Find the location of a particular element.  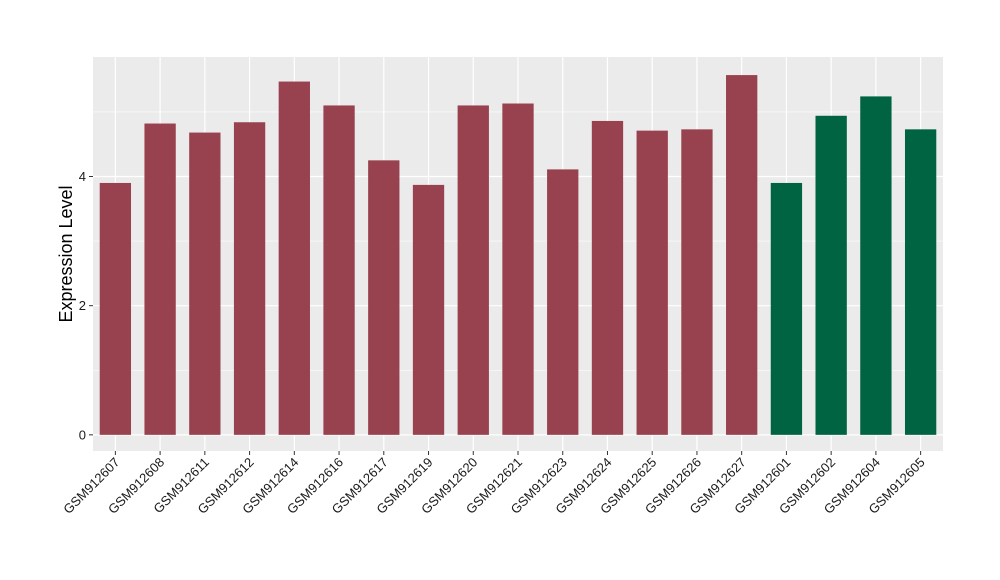

bar-gsm912623 is located at coordinates (563, 302).